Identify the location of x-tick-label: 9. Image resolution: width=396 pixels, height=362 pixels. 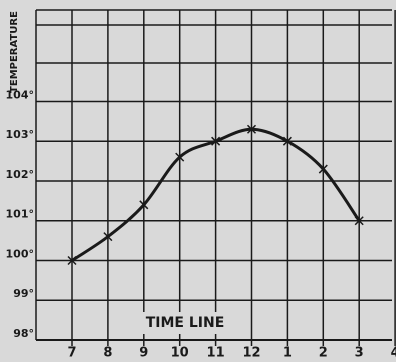
(143, 353).